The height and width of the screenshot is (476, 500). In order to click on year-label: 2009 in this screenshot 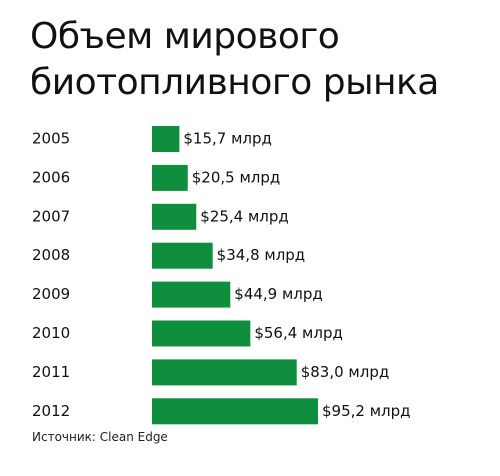, I will do `click(51, 294)`.